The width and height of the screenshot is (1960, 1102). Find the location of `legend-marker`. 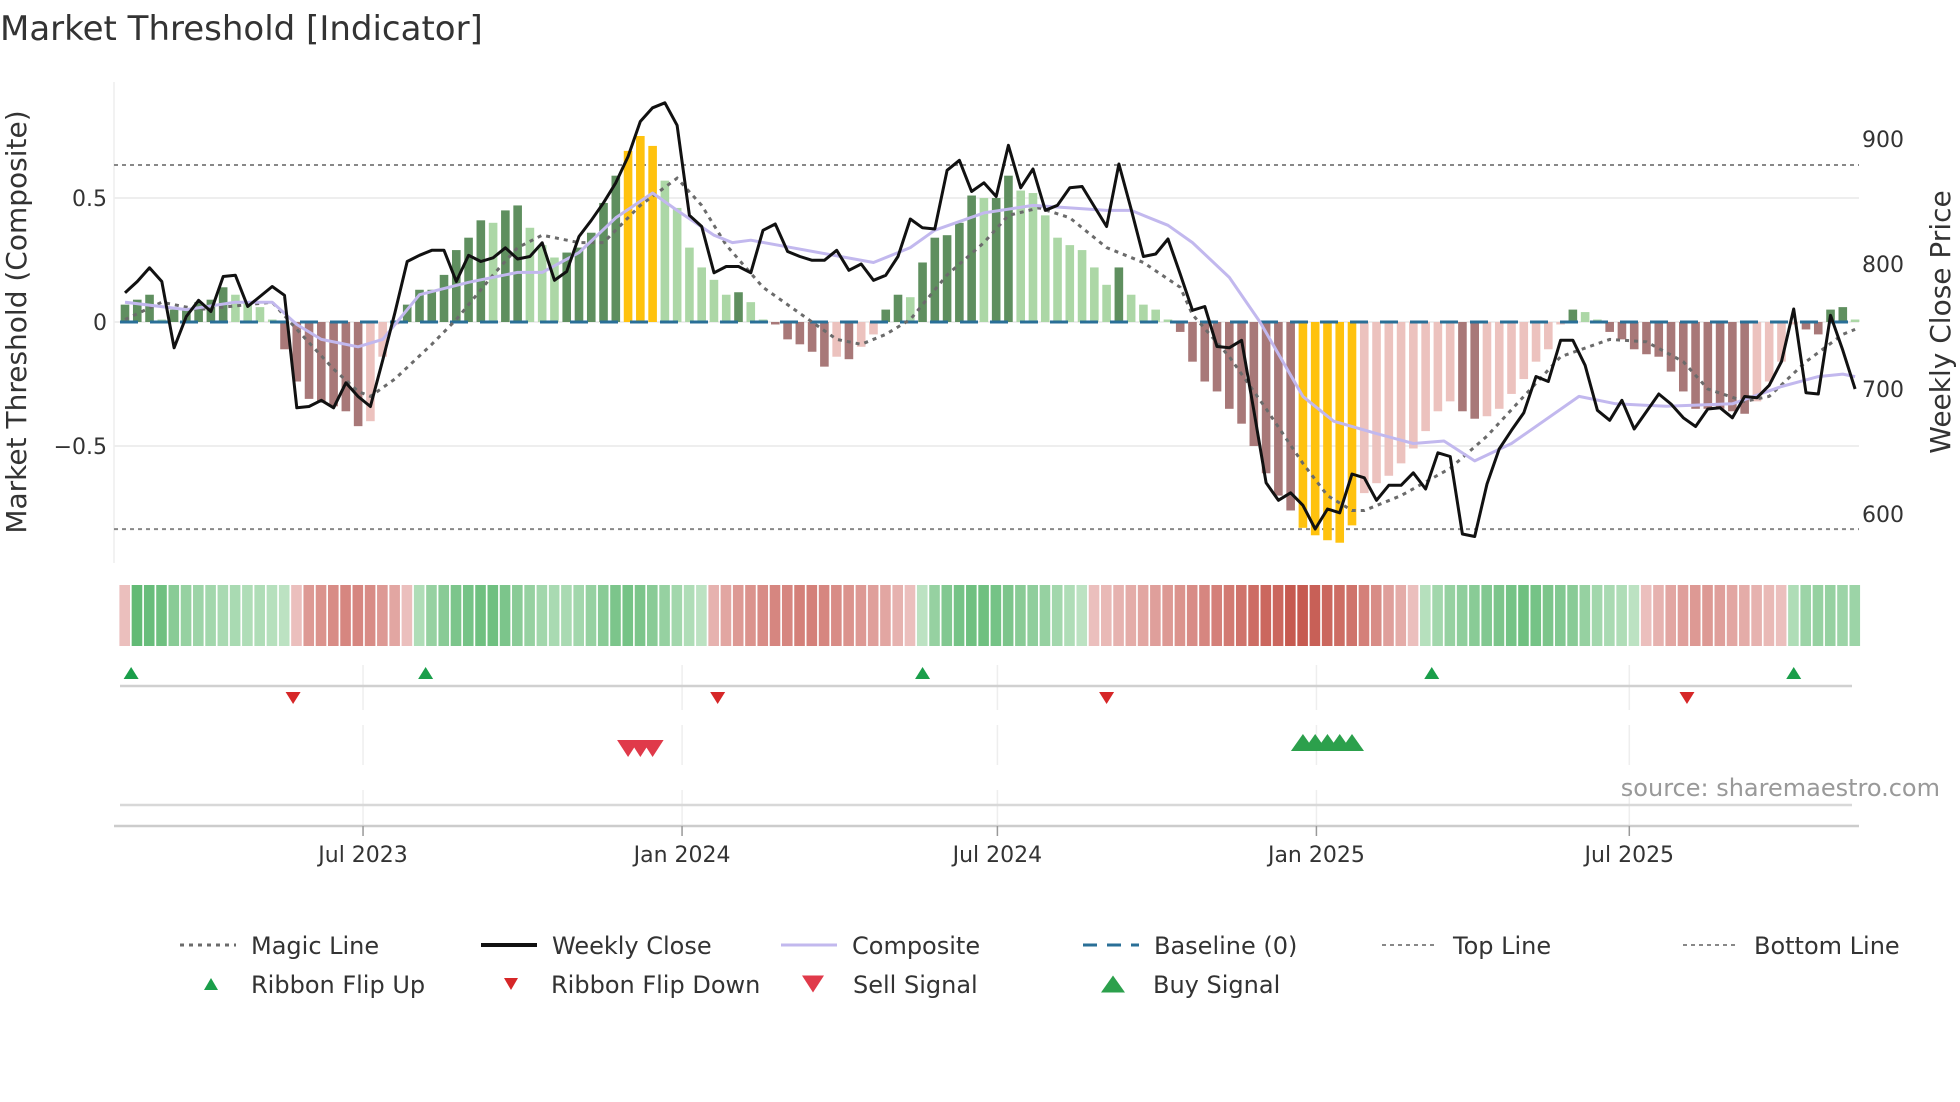

legend-marker is located at coordinates (211, 984).